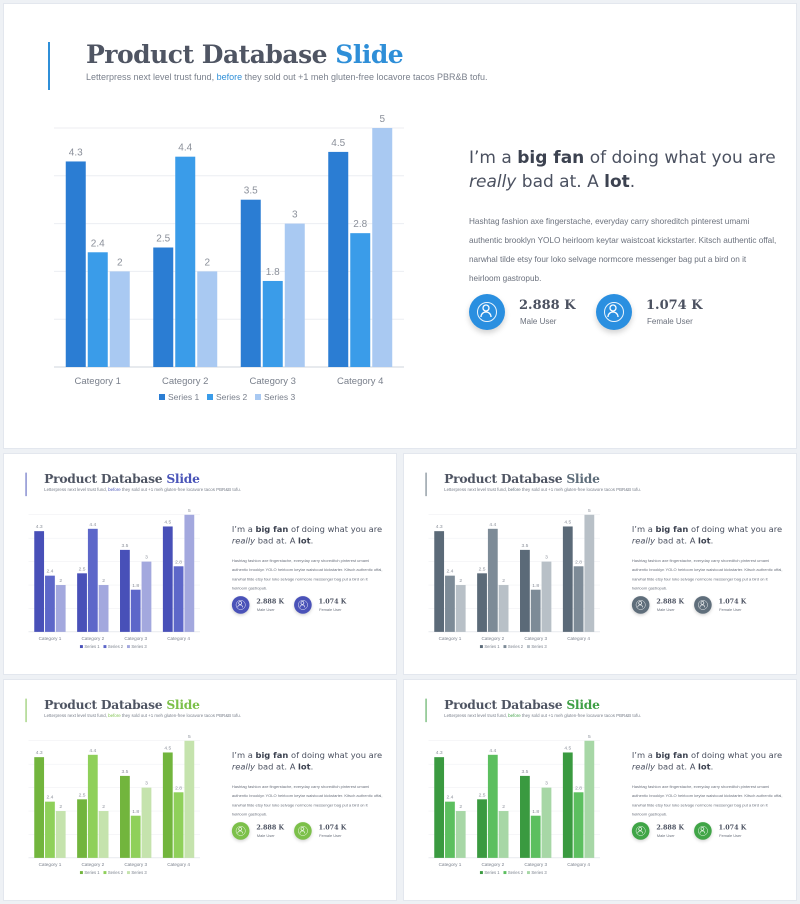 This screenshot has width=800, height=904. What do you see at coordinates (338, 143) in the screenshot?
I see `data-label: 4.5` at bounding box center [338, 143].